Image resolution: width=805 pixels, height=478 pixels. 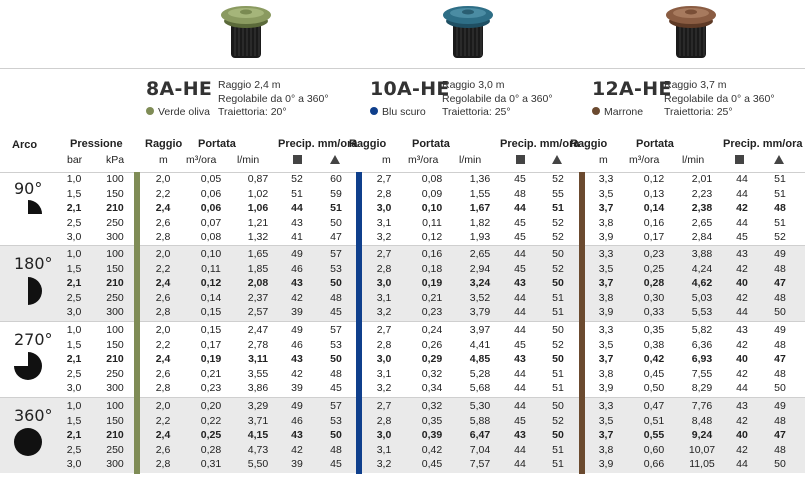 I want to click on cell-precip-sq-8a: 42, so click(x=297, y=297).